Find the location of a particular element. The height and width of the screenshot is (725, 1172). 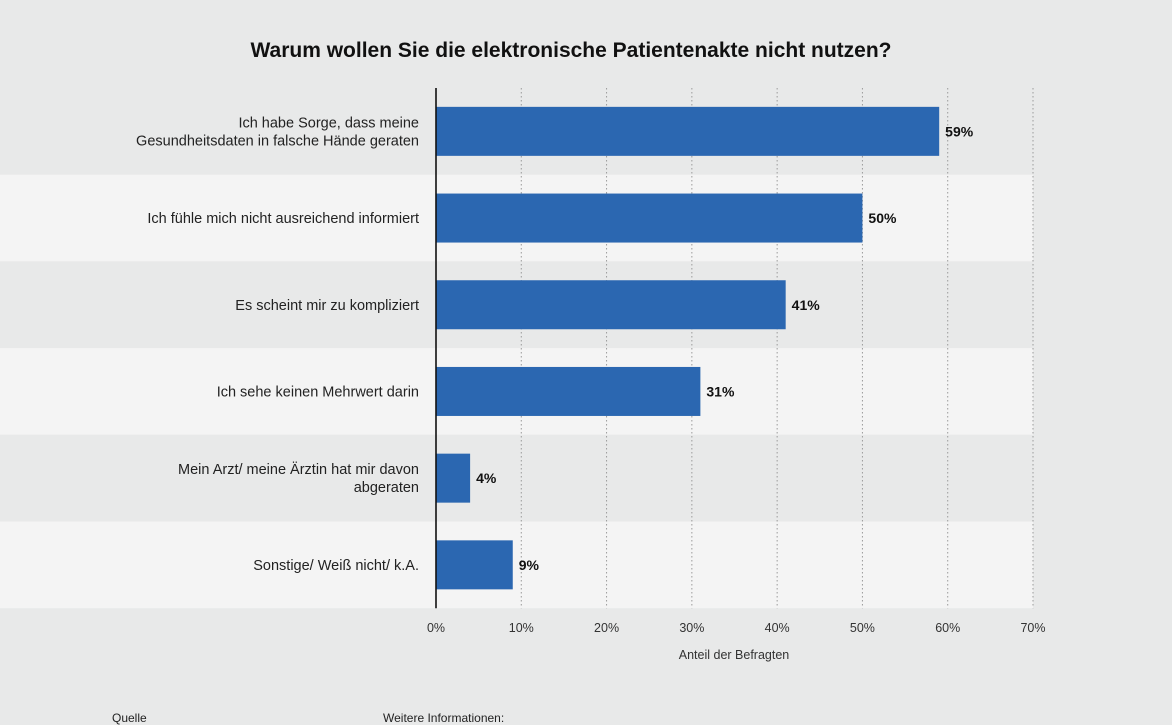

value-label: 50% is located at coordinates (882, 218).